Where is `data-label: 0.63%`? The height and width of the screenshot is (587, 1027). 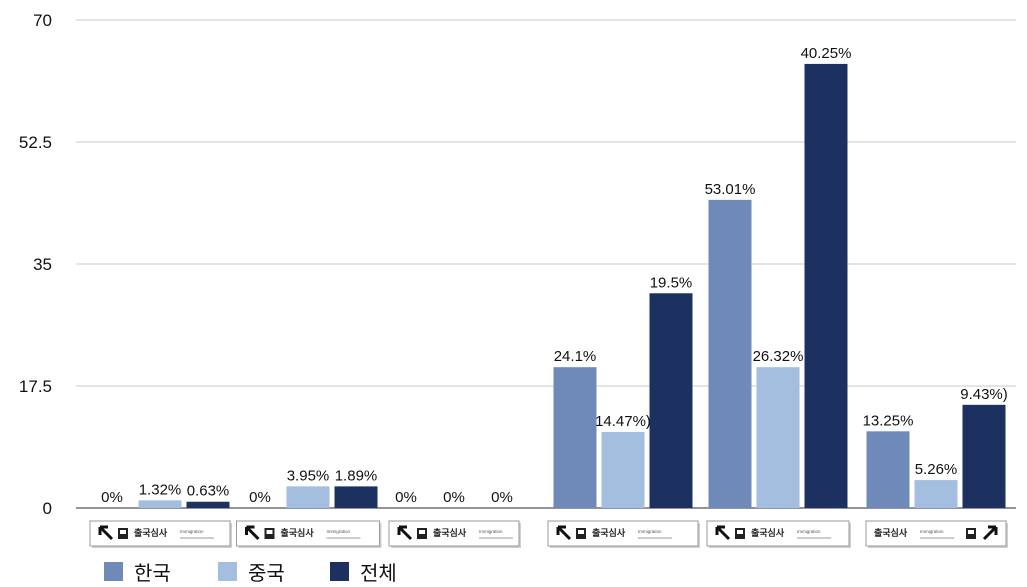
data-label: 0.63% is located at coordinates (208, 491).